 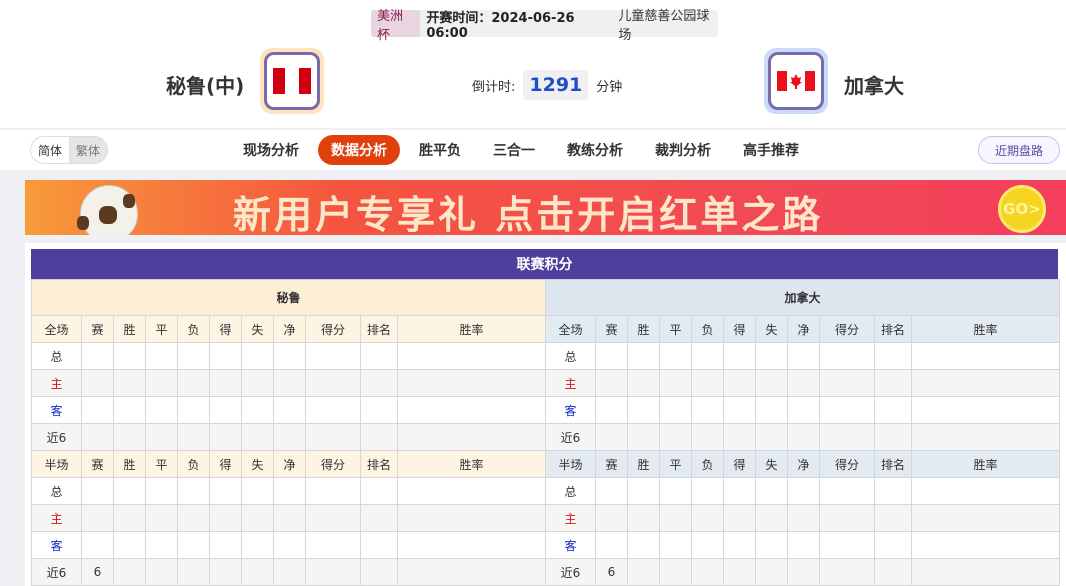 I want to click on column-header: 胜, so click(x=643, y=464).